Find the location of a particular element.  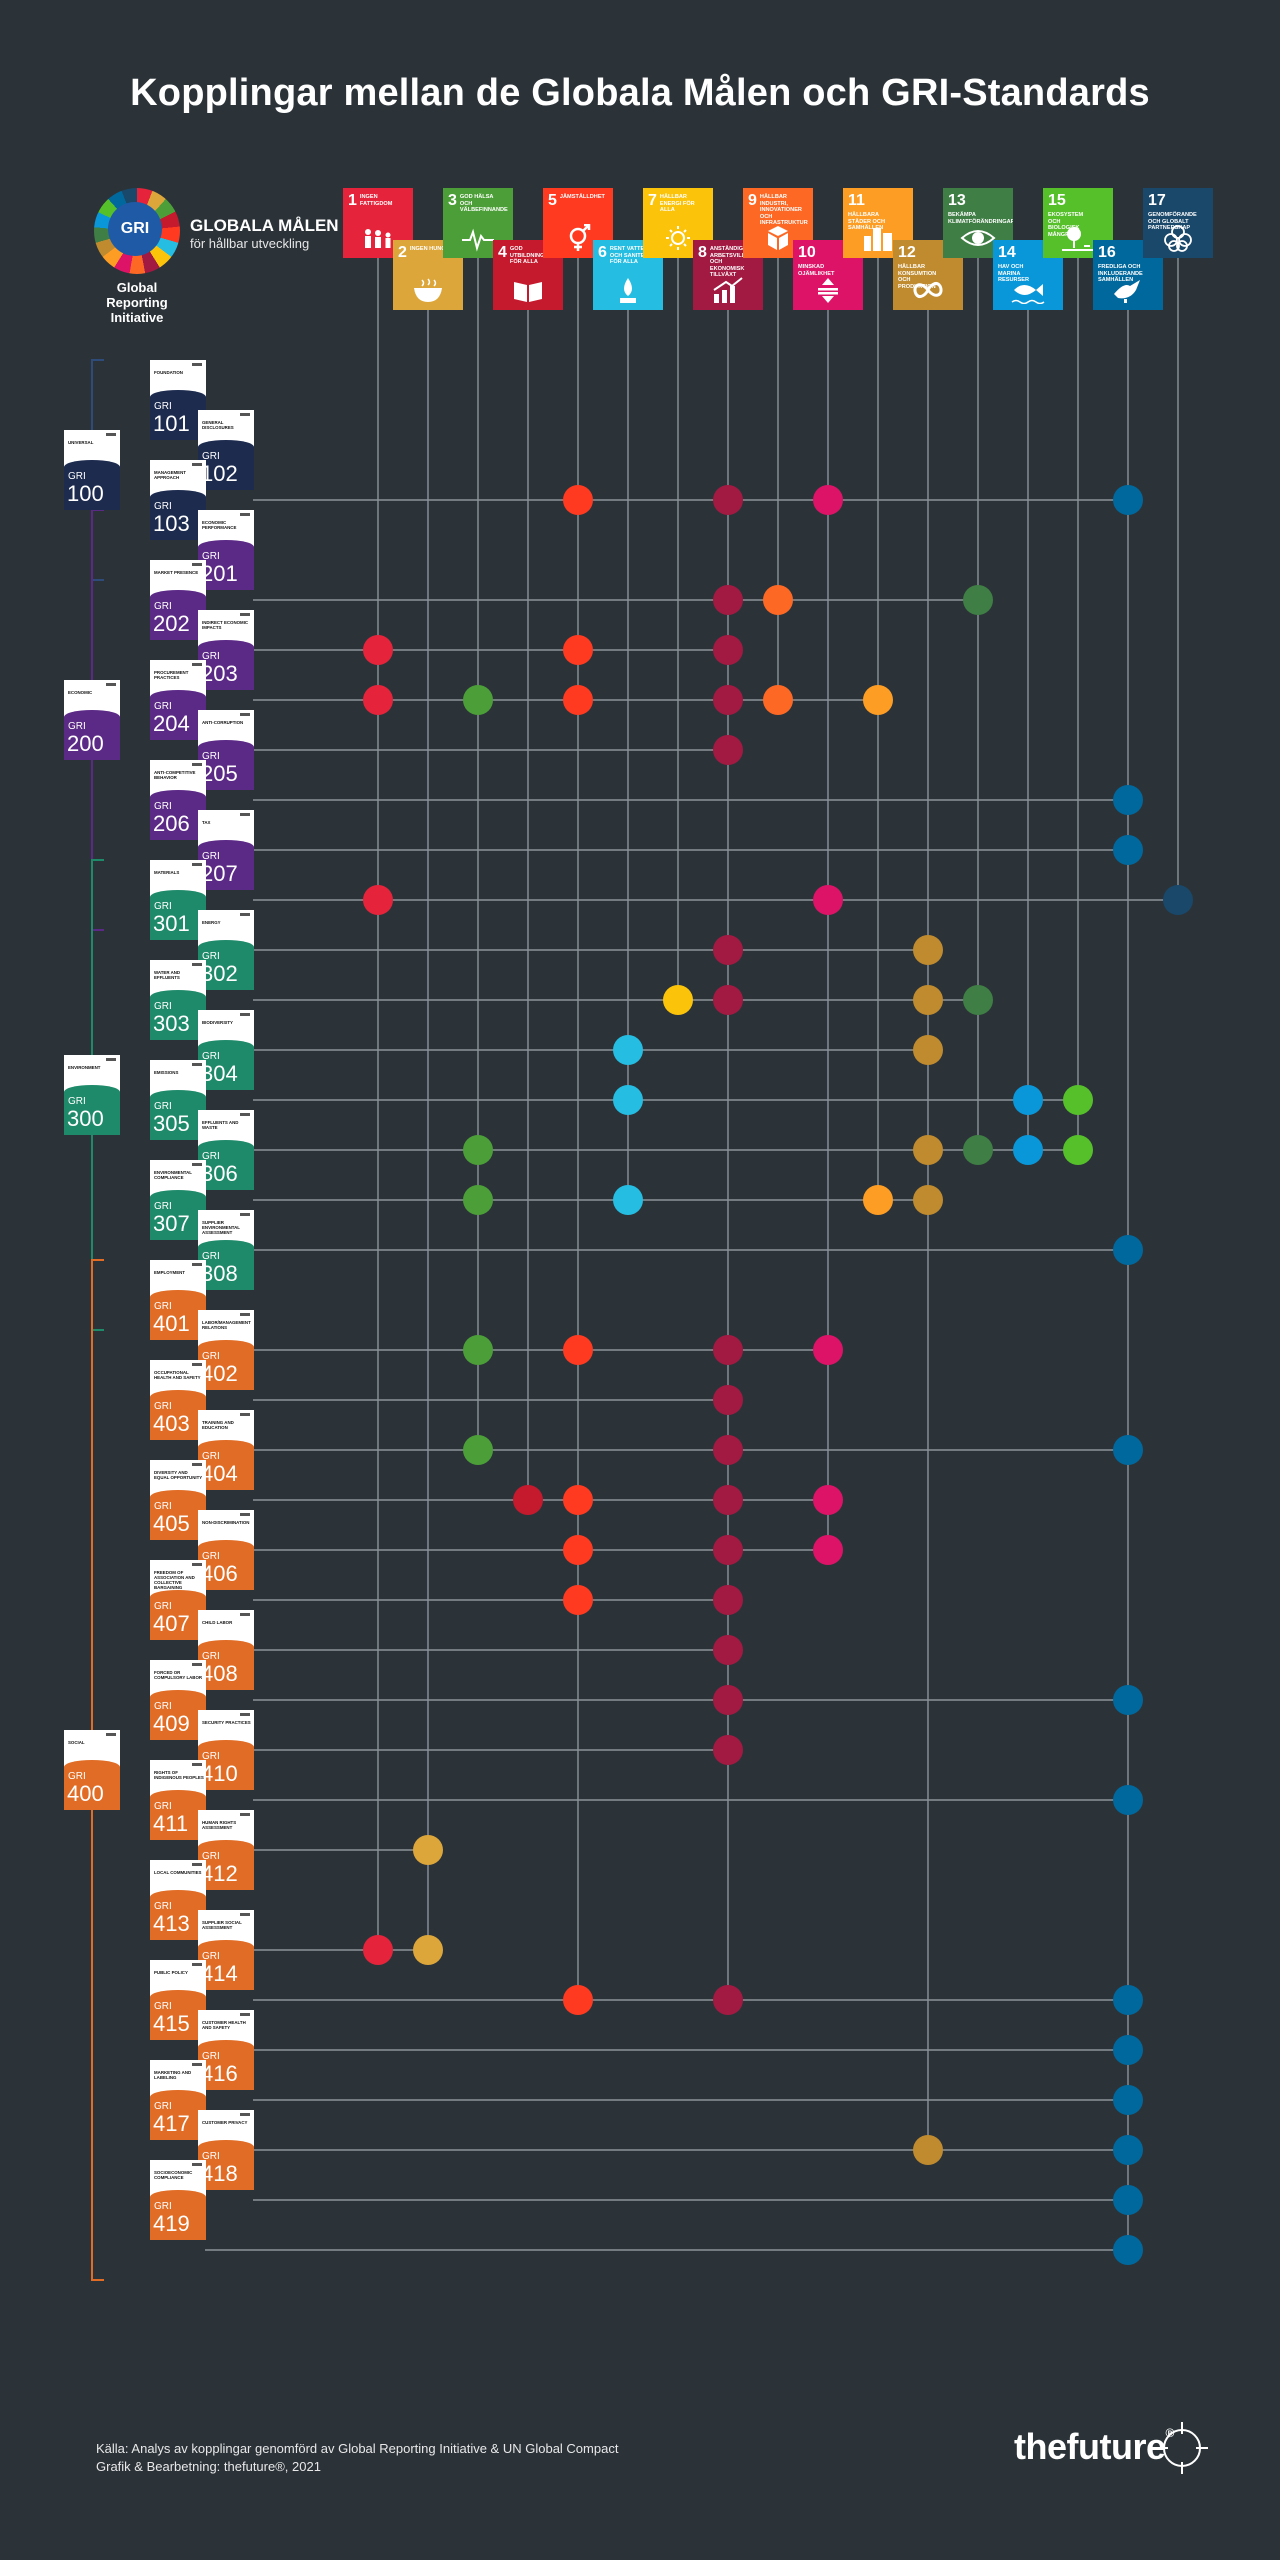

bowl-icon is located at coordinates (428, 290).